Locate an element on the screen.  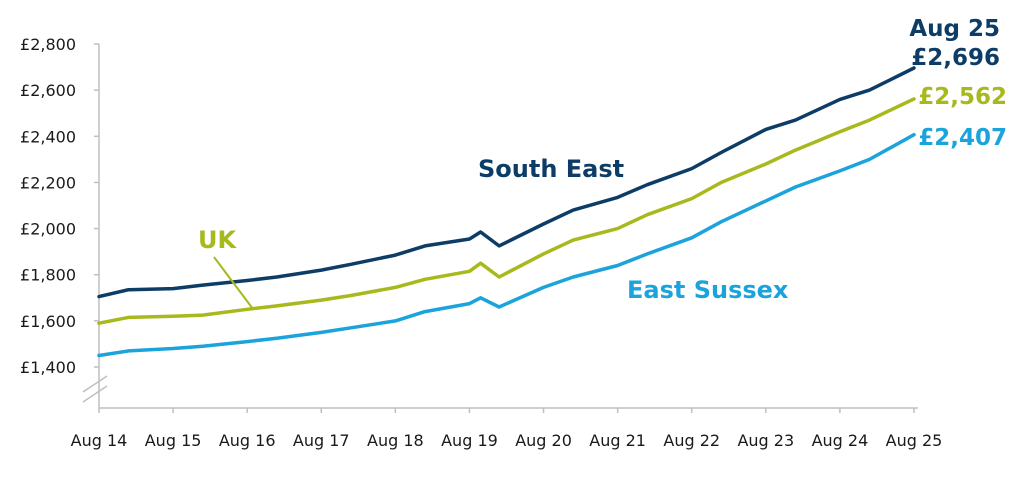
x-tick-label: Aug 15 is located at coordinates (173, 440).